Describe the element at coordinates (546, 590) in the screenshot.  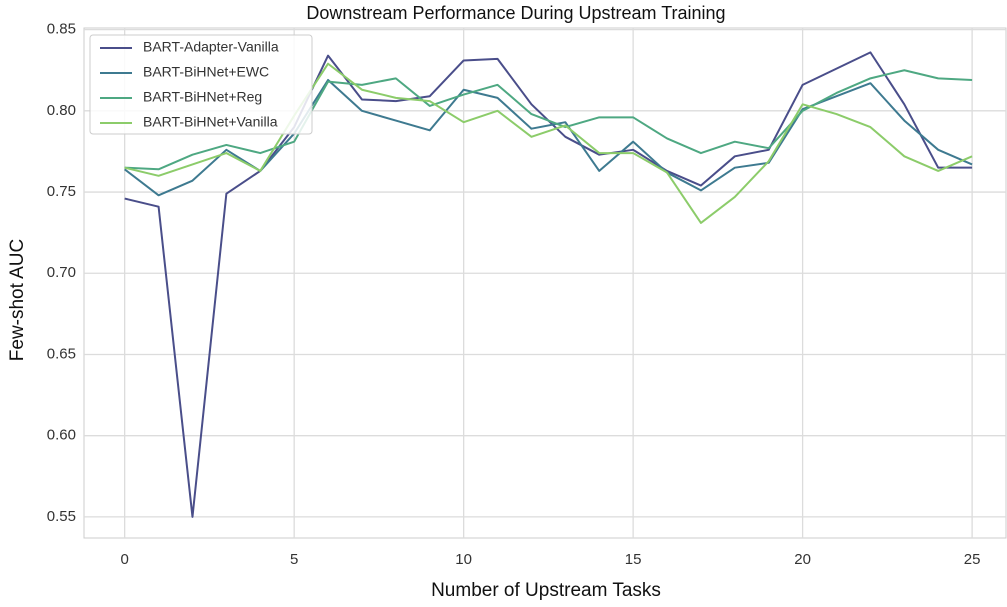
I see `x-axis-label: Number of Upstream Tasks` at that location.